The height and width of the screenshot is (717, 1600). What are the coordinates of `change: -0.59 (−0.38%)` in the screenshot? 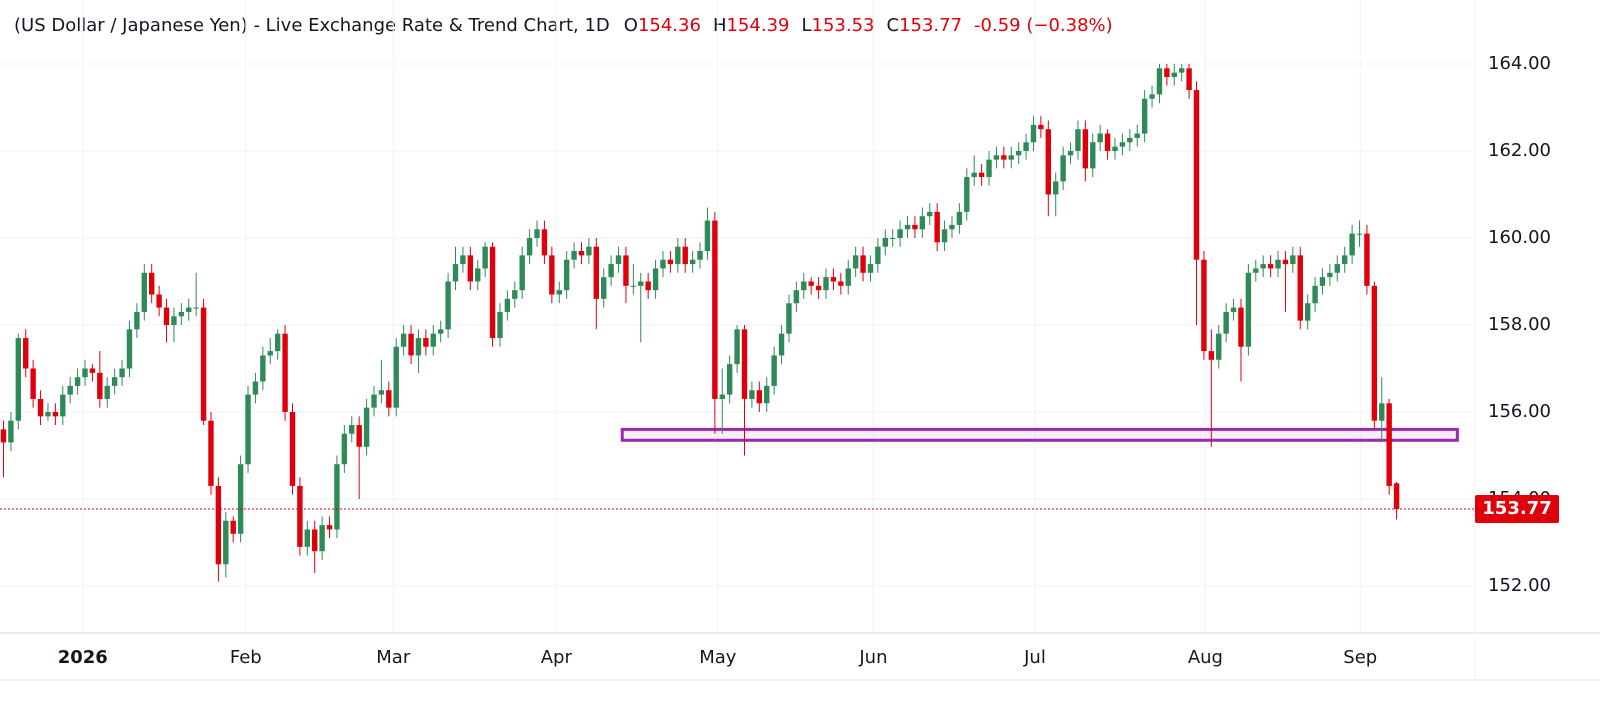 It's located at (1043, 25).